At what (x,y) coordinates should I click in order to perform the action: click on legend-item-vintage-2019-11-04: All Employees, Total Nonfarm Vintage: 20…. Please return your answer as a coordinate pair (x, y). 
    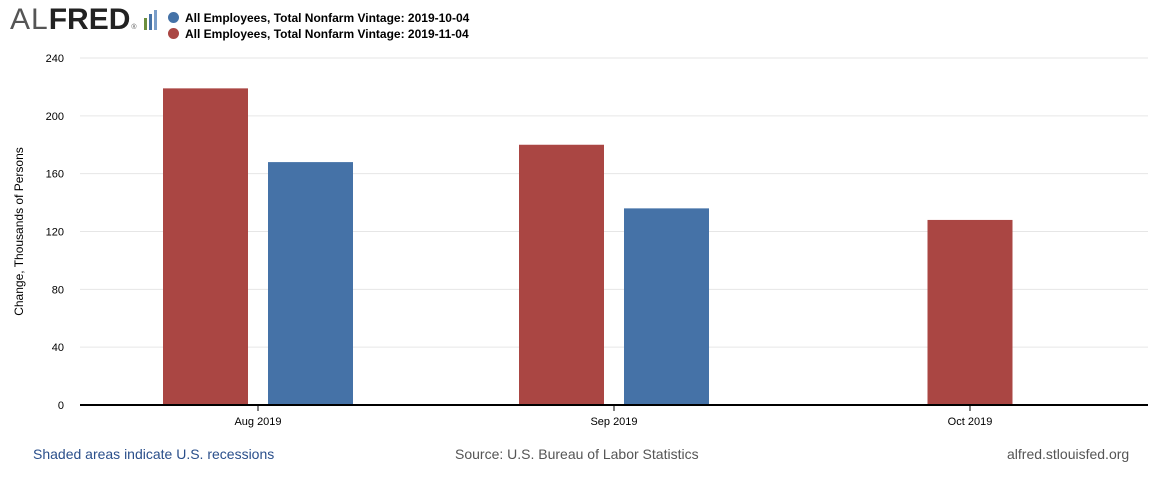
    Looking at the image, I should click on (318, 33).